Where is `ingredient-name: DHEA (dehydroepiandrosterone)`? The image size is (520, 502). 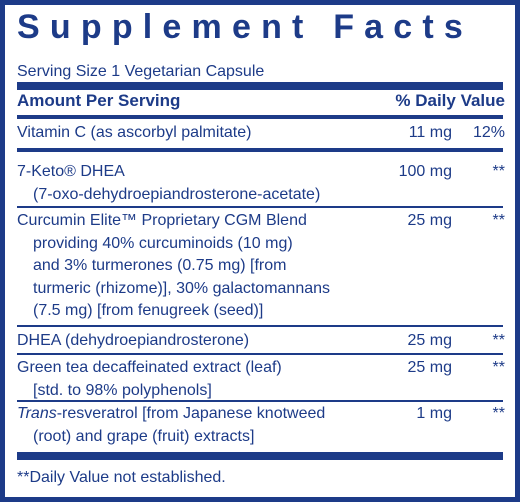 ingredient-name: DHEA (dehydroepiandrosterone) is located at coordinates (133, 340).